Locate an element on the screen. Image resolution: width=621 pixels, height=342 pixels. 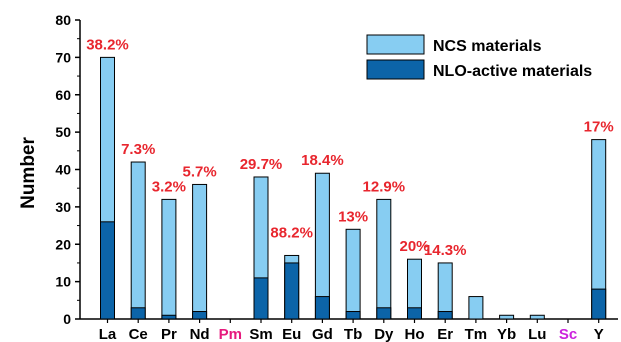
percentage-label: 20% is located at coordinates (414, 246).